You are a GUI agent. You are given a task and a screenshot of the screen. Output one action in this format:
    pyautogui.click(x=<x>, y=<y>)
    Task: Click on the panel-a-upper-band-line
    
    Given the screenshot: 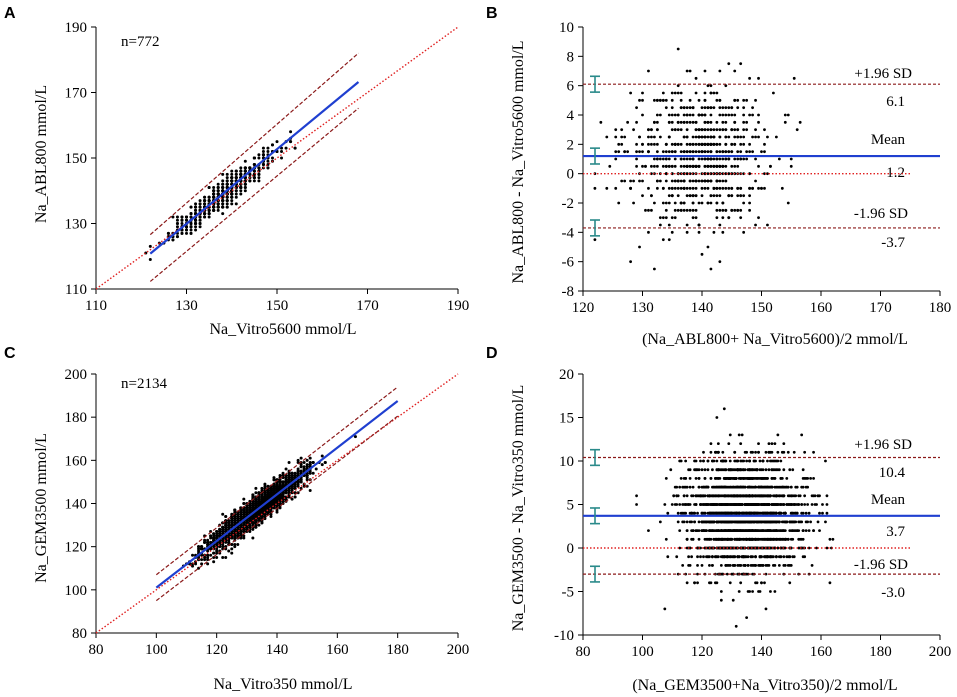 What is the action you would take?
    pyautogui.click(x=254, y=144)
    